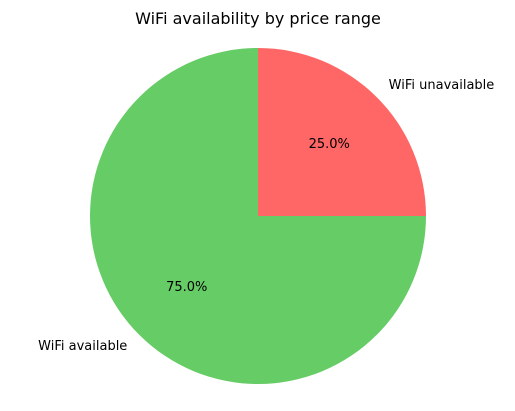  What do you see at coordinates (186, 287) in the screenshot?
I see `pct-label-wifi-available: 75.0%` at bounding box center [186, 287].